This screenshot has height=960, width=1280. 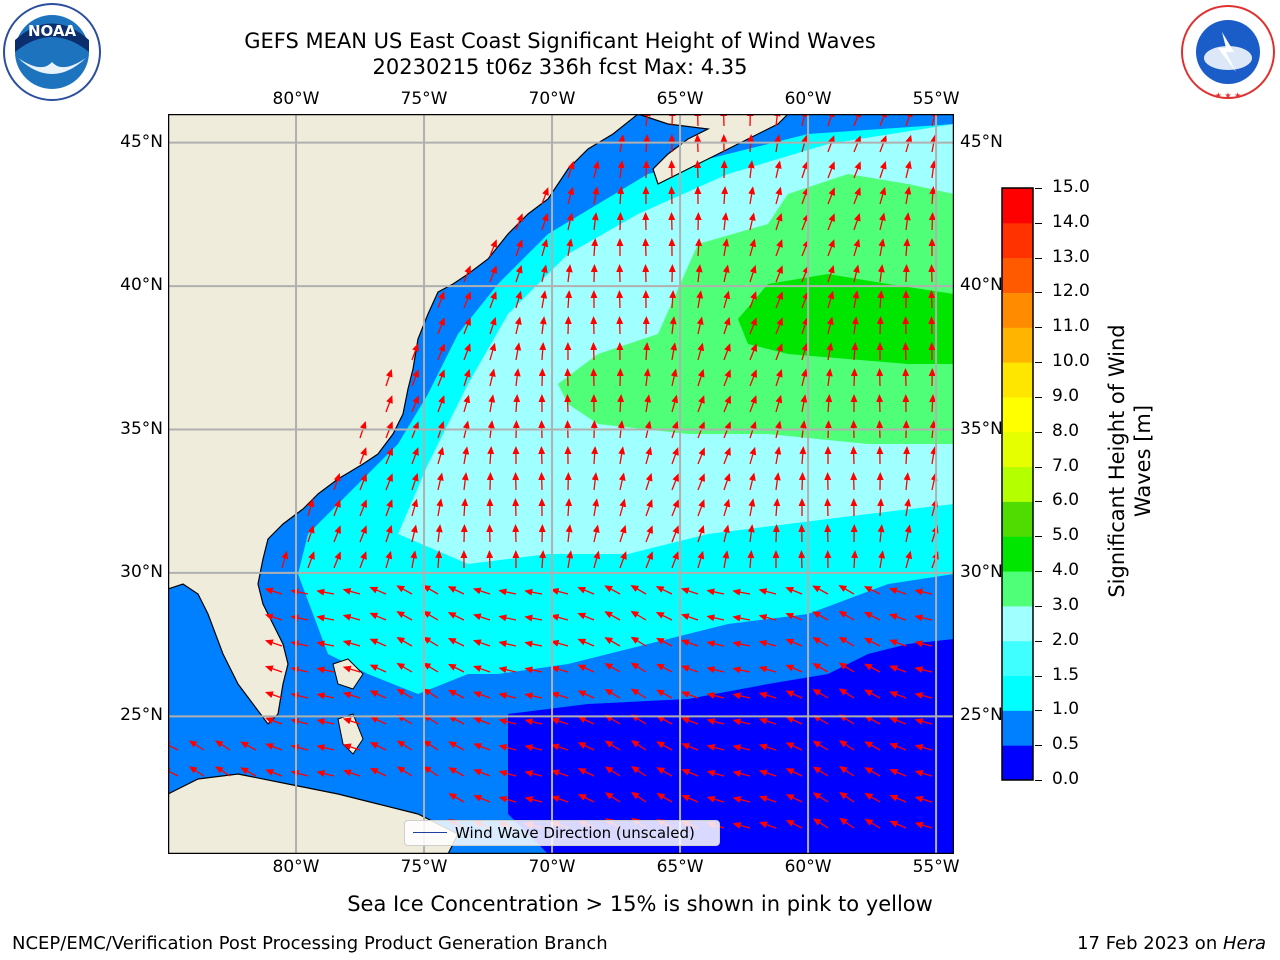 I want to click on lat-label-left: 40°N, so click(x=141, y=285).